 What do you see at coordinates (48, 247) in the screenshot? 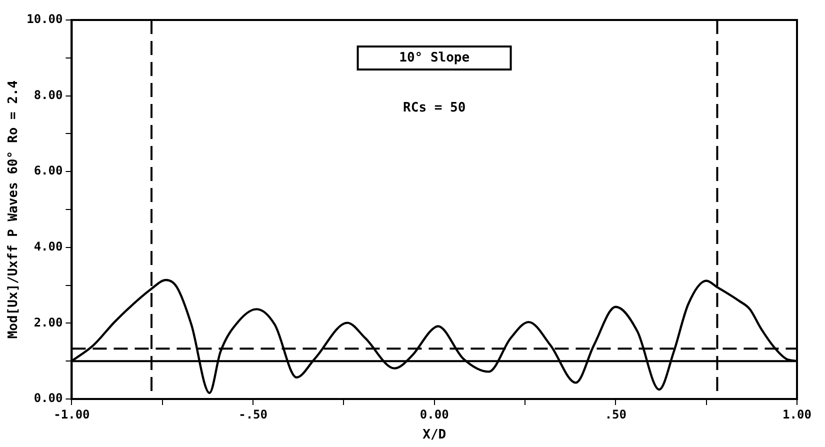
I see `y-tick-label: 4.00` at bounding box center [48, 247].